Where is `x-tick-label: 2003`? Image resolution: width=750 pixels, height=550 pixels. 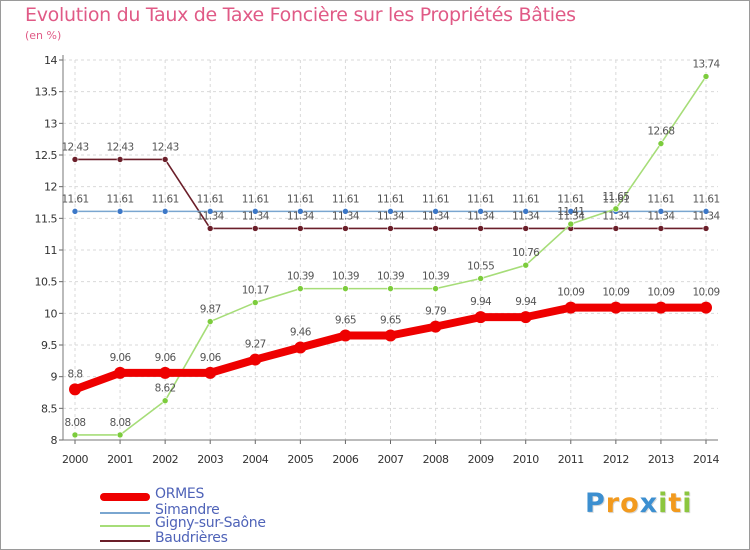 x-tick-label: 2003 is located at coordinates (210, 459).